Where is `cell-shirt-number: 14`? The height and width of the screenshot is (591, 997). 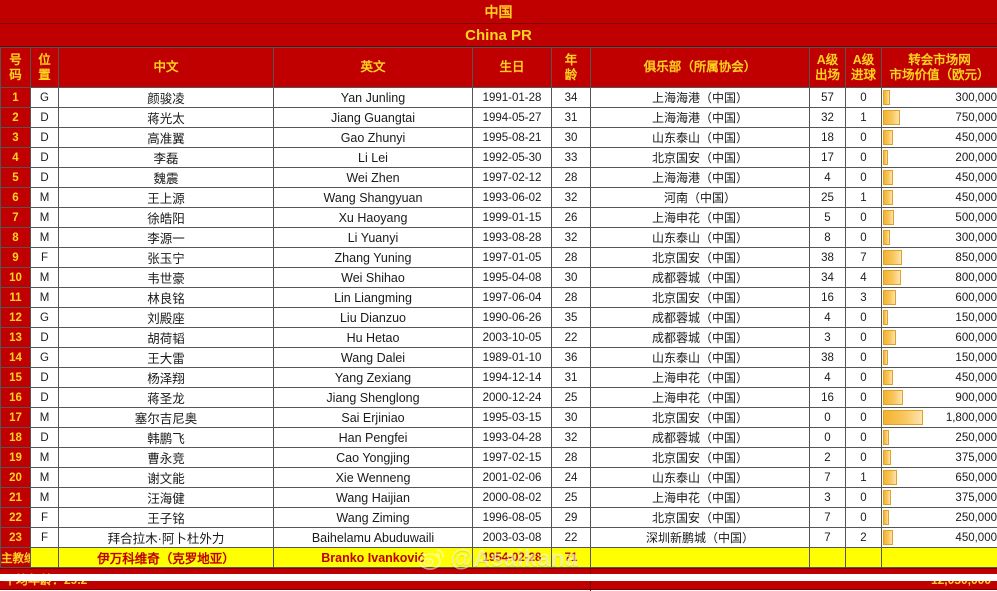
cell-shirt-number: 14 is located at coordinates (16, 358).